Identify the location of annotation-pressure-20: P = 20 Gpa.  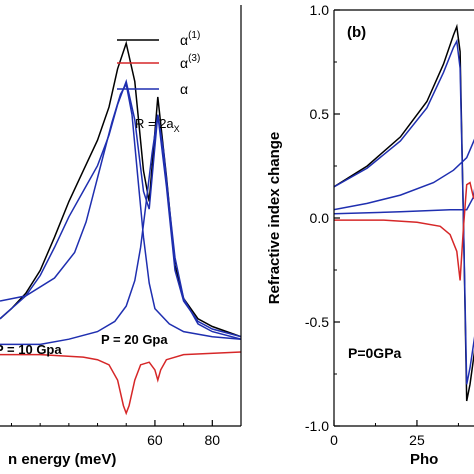
(134, 339).